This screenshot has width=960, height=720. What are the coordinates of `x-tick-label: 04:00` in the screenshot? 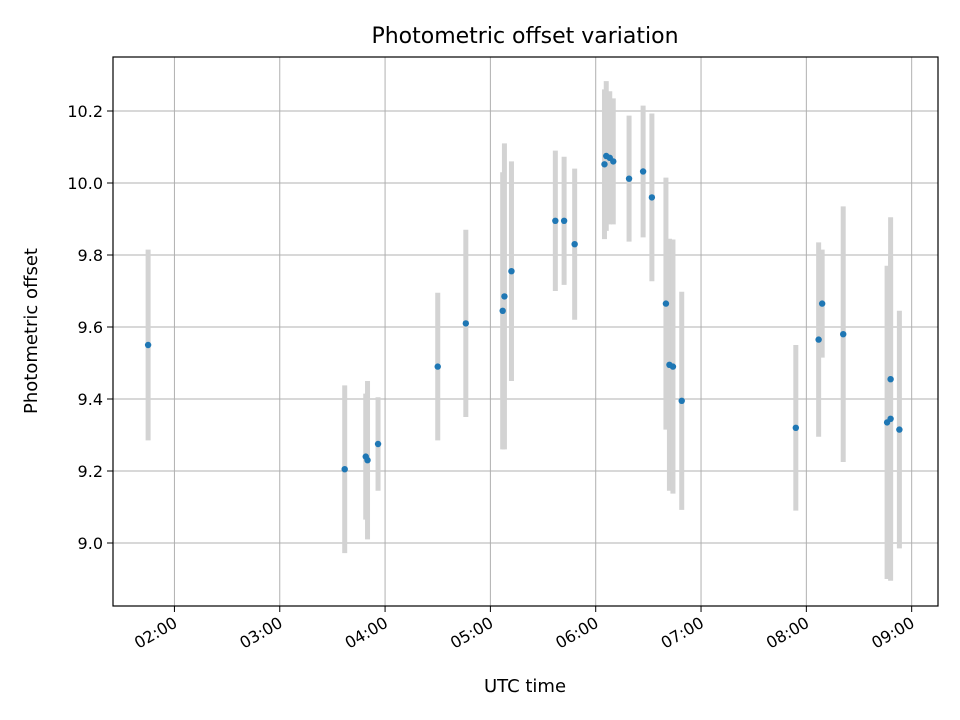 It's located at (366, 633).